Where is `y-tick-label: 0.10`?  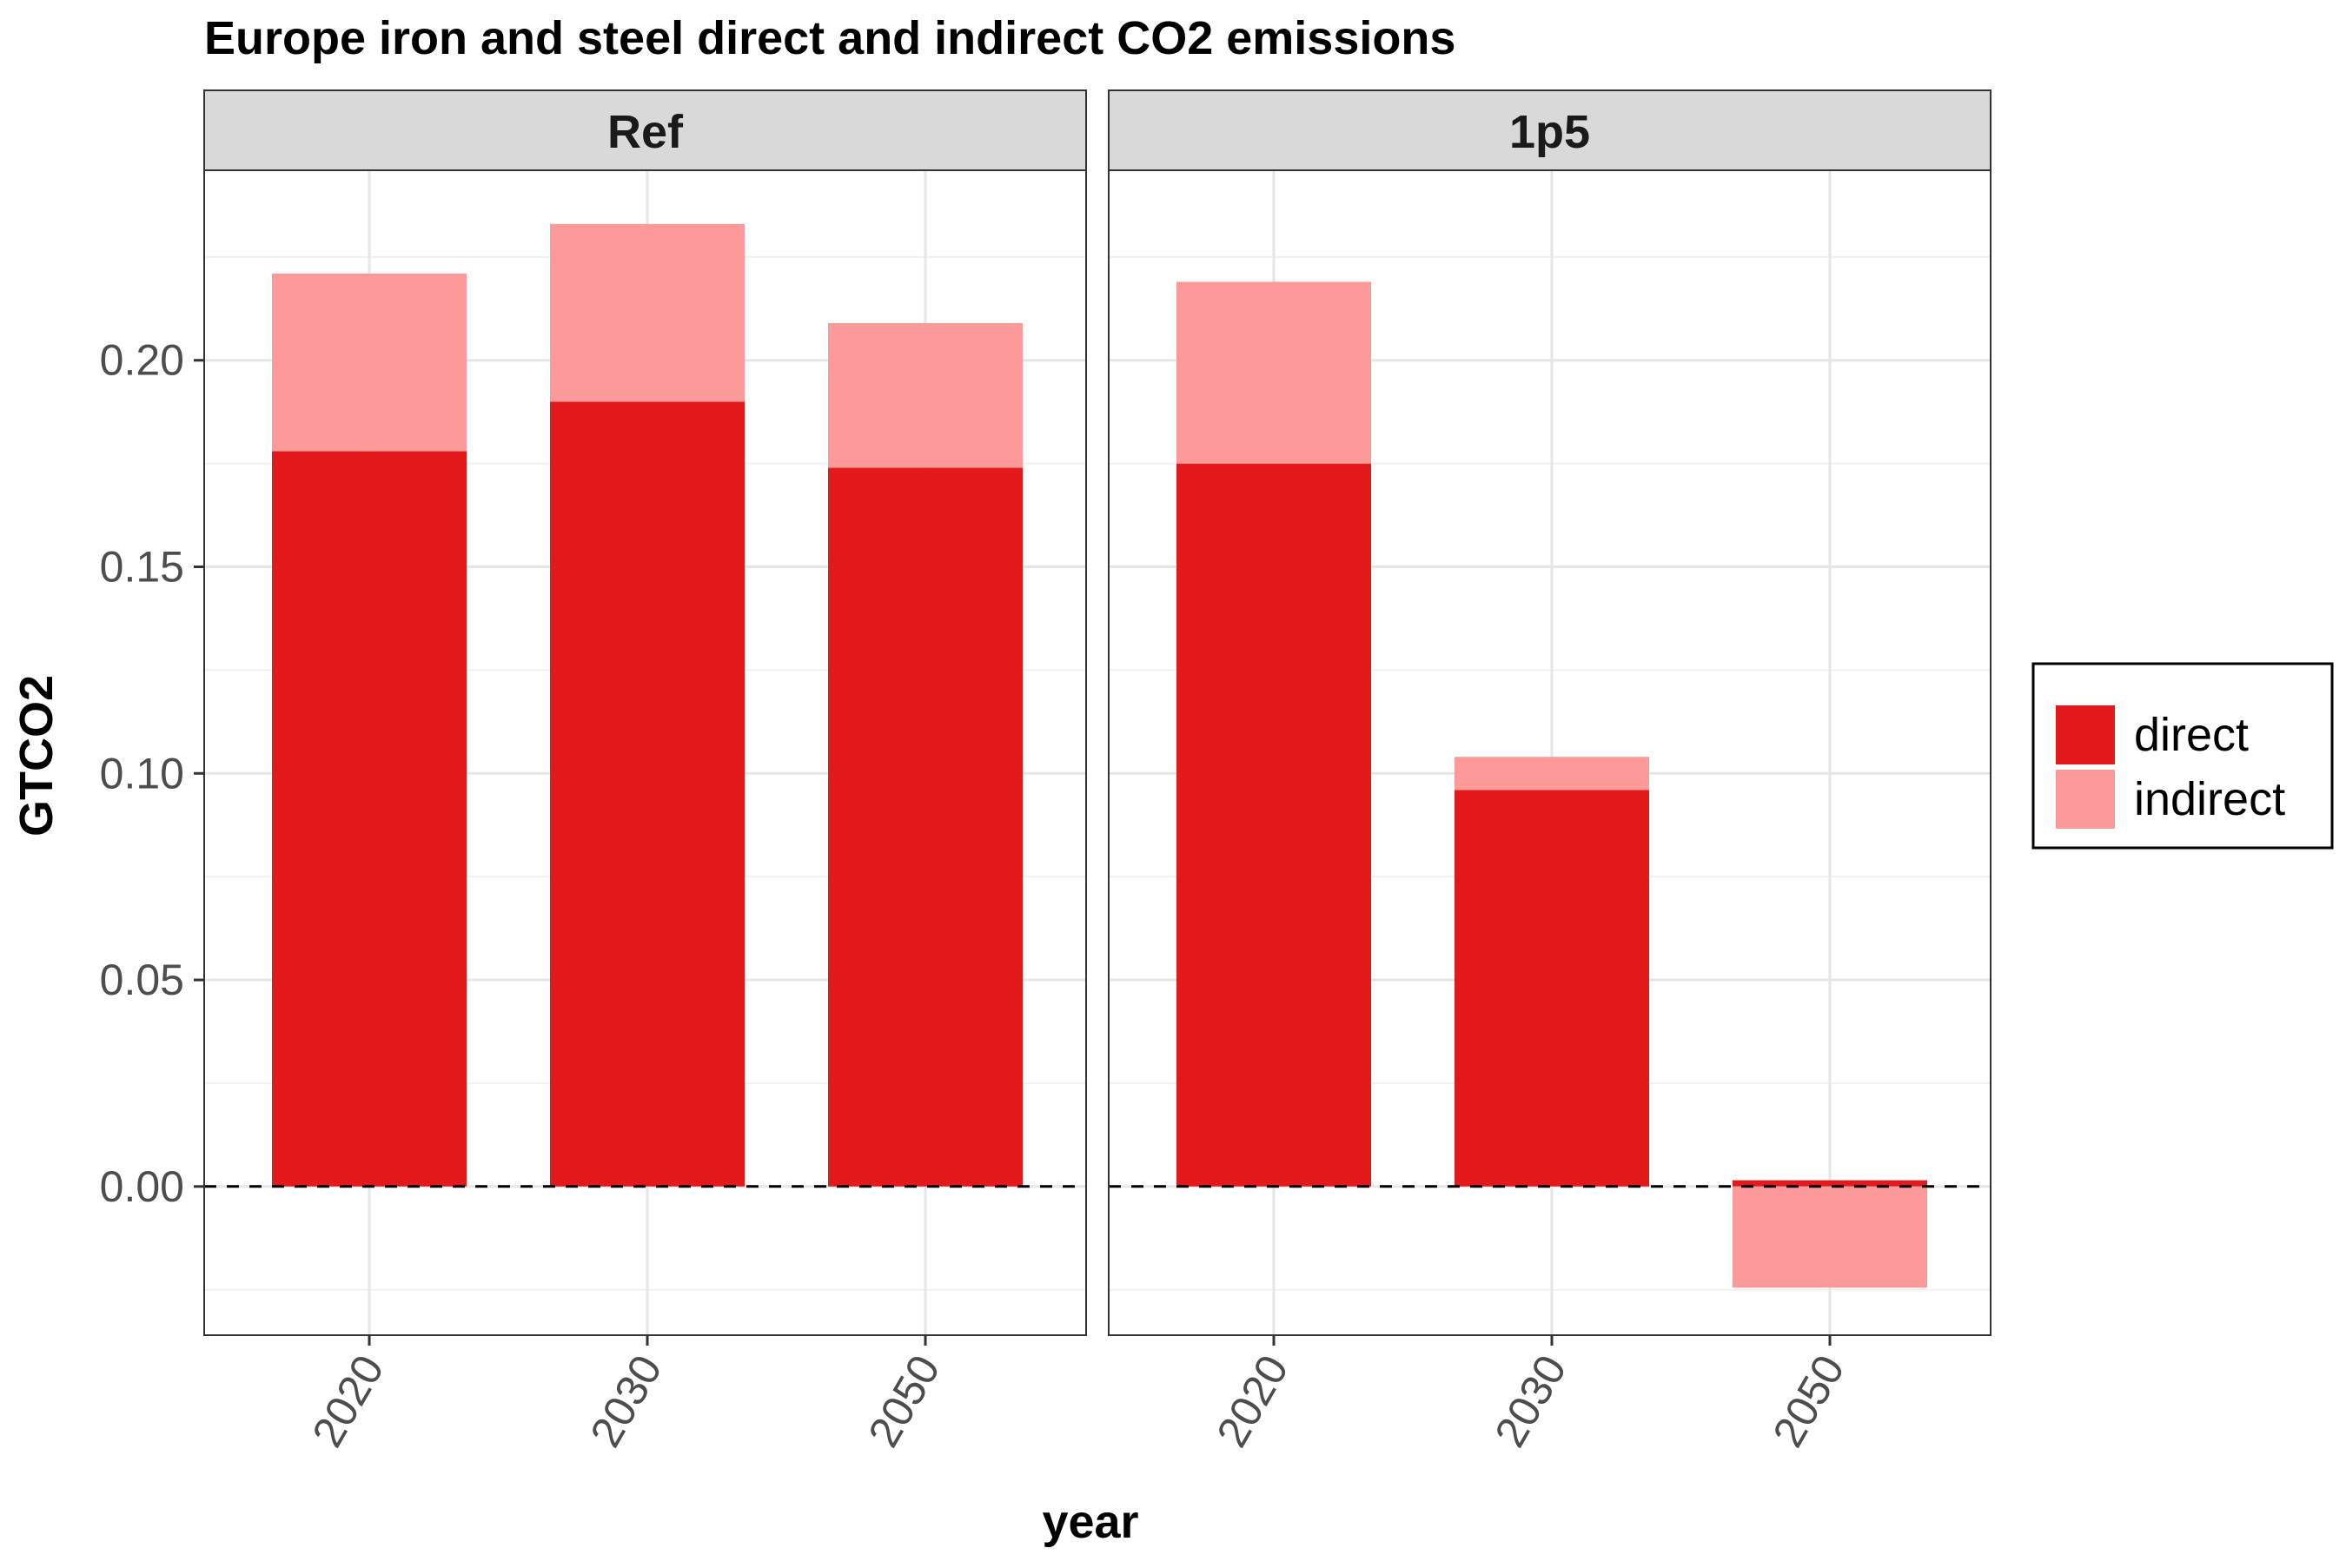
y-tick-label: 0.10 is located at coordinates (142, 773).